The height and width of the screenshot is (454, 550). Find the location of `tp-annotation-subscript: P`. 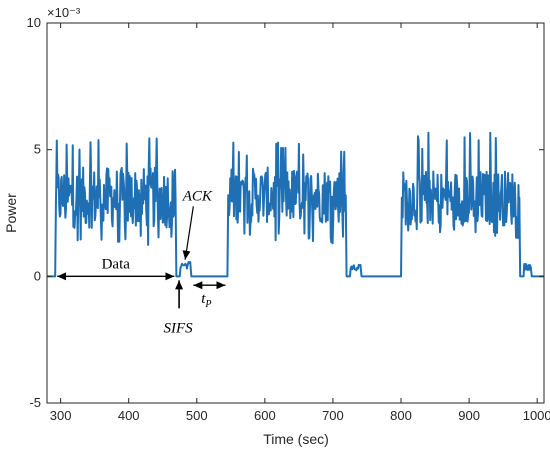

tp-annotation-subscript: P is located at coordinates (207, 304).